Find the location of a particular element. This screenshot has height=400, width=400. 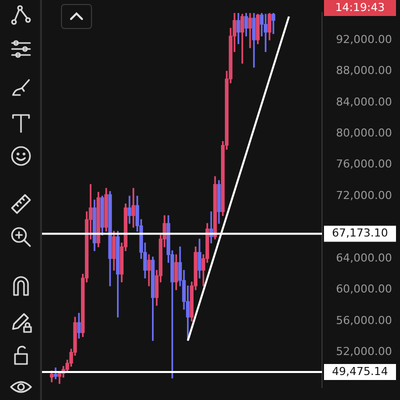

ref-line-label: 67,173.10 is located at coordinates (360, 233).